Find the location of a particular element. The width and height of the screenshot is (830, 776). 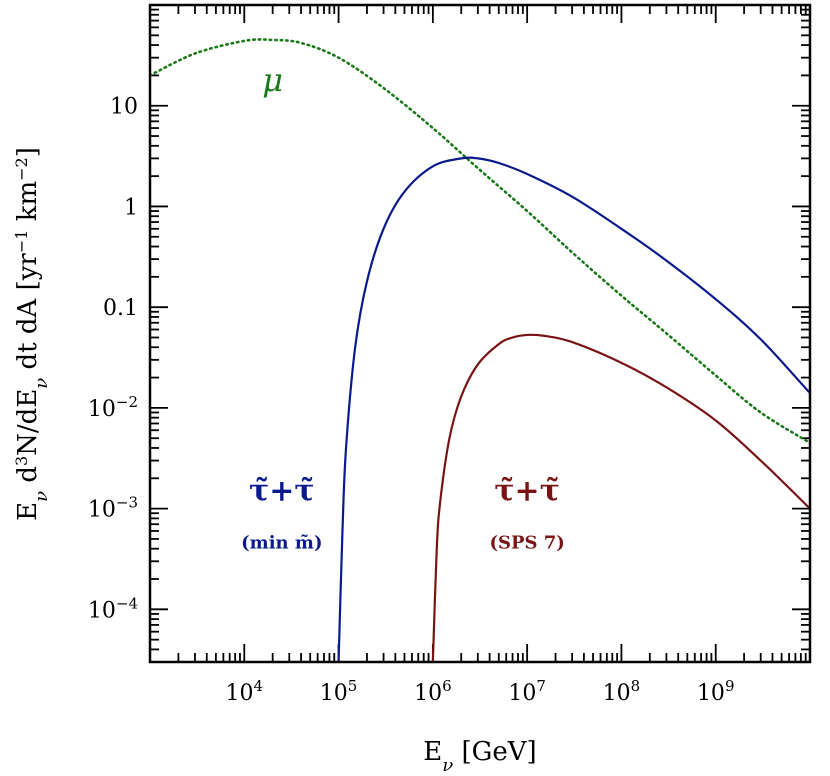

y-tick-label: 10⁻⁴ is located at coordinates (113, 608).